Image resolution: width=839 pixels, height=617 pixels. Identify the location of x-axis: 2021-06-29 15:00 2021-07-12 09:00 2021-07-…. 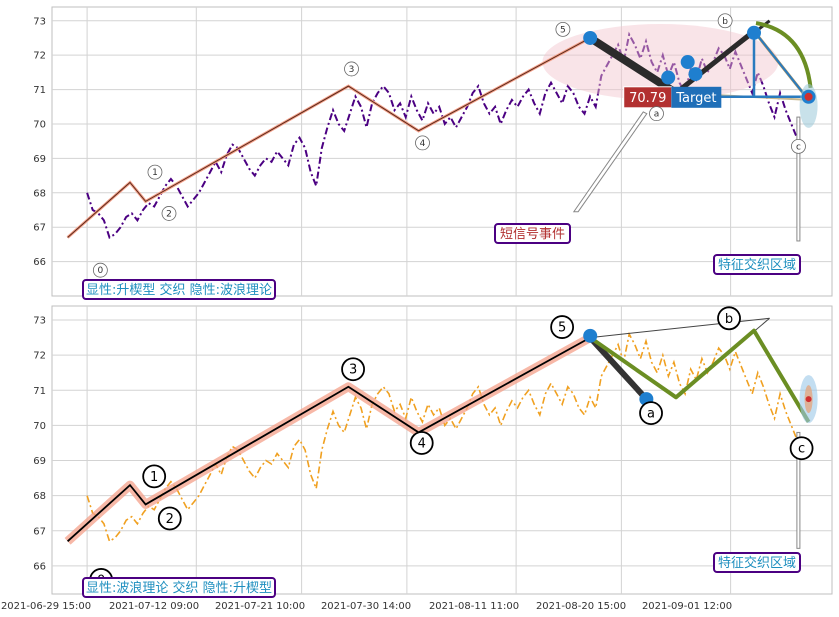
(366, 606).